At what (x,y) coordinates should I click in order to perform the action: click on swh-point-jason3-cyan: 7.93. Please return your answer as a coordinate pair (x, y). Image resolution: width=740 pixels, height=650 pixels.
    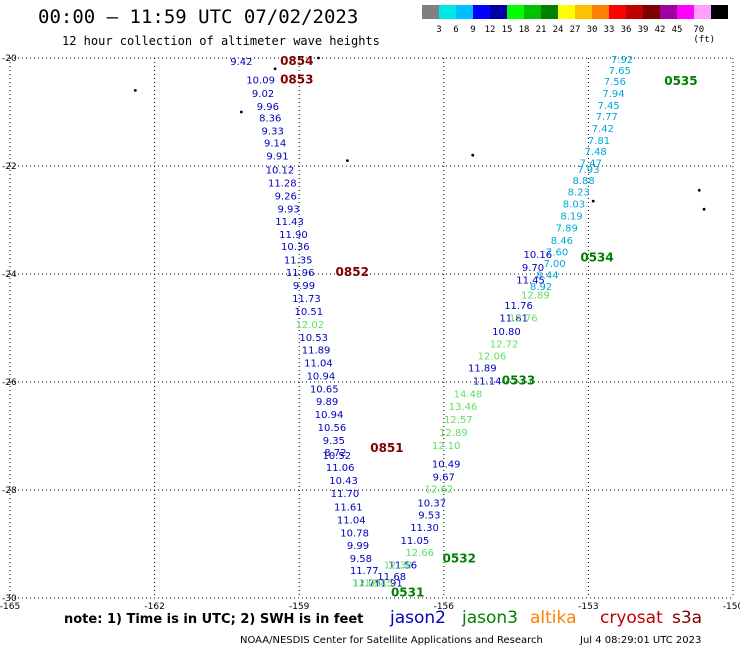
    Looking at the image, I should click on (588, 170).